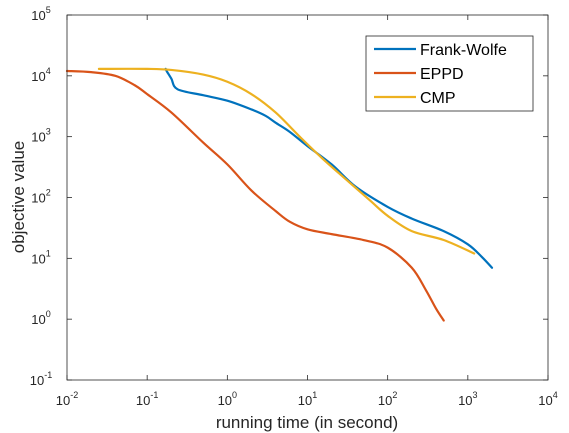  I want to click on x-tick-exponent: 4, so click(555, 395).